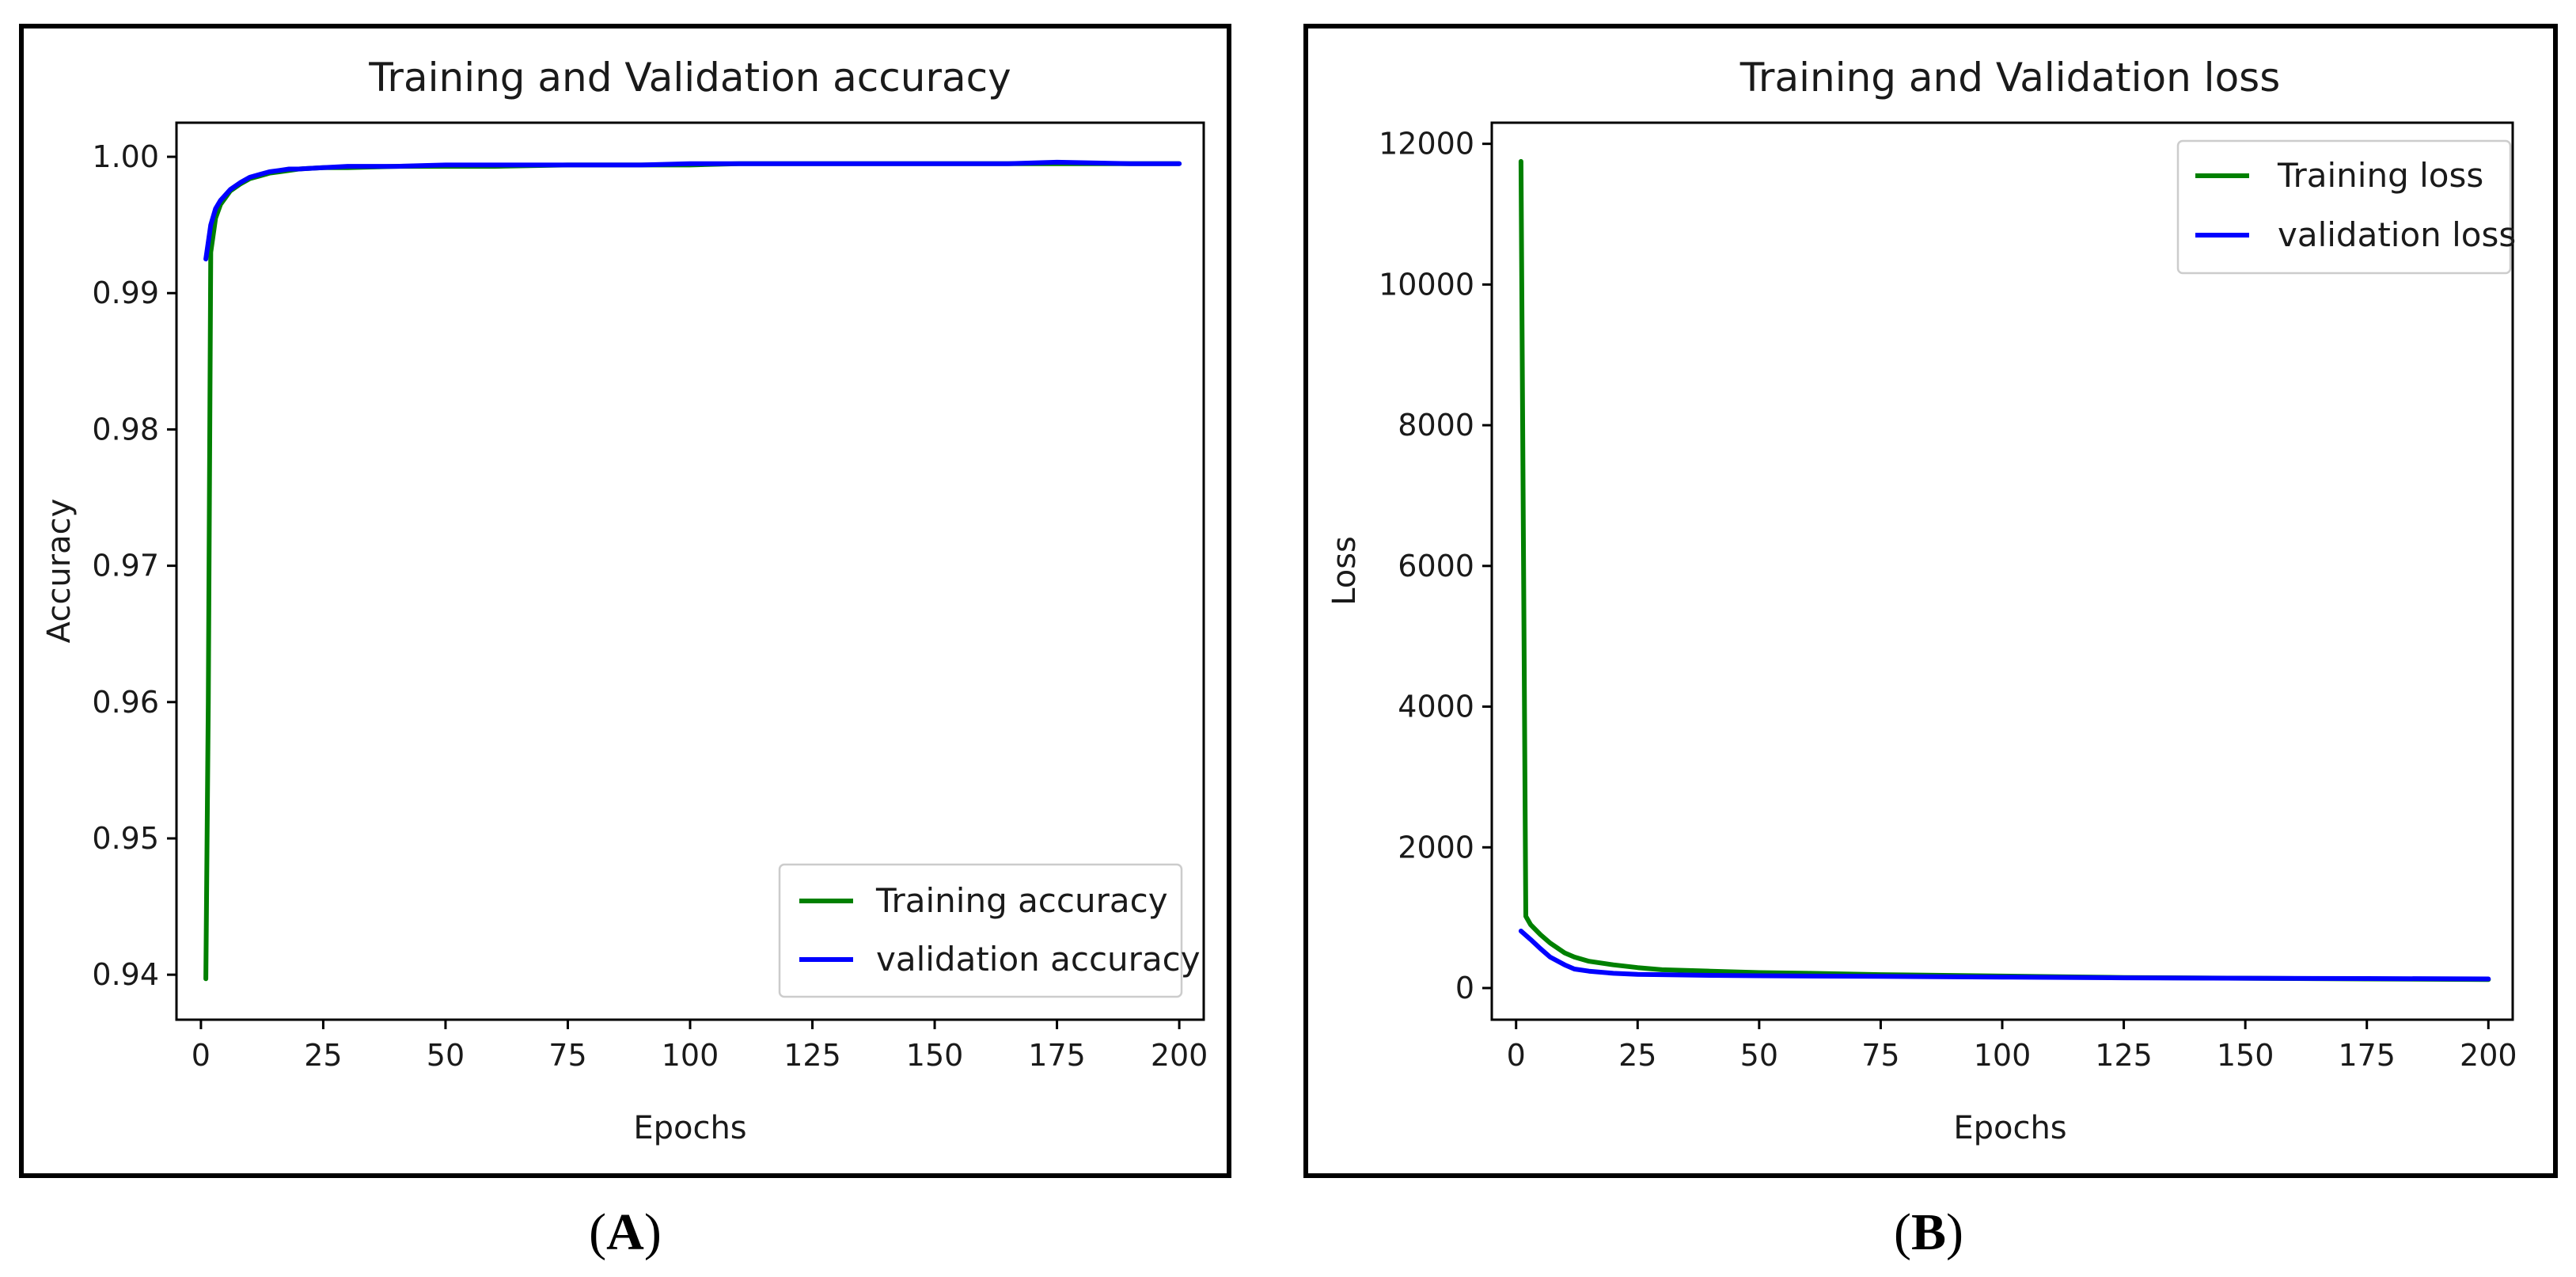  I want to click on y-tick-label: 0.95, so click(125, 838).